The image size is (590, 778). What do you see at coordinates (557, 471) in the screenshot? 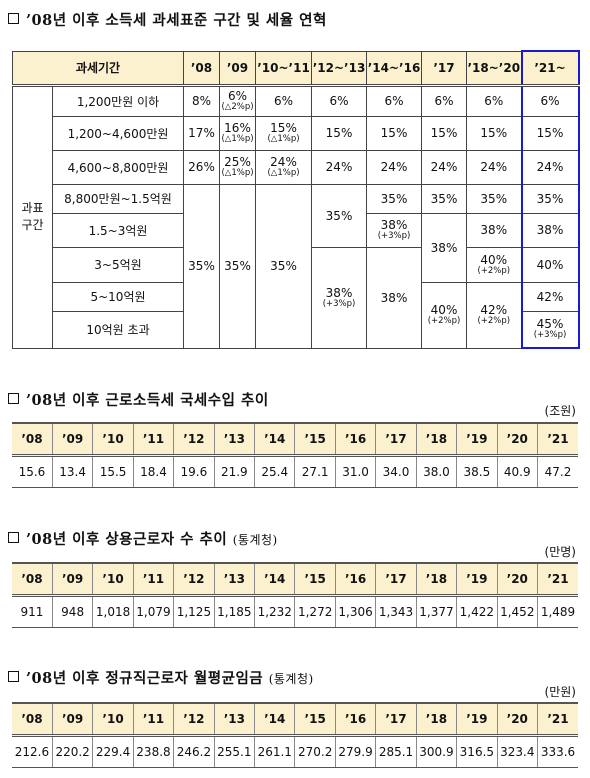
I see `value-cell: 47.2` at bounding box center [557, 471].